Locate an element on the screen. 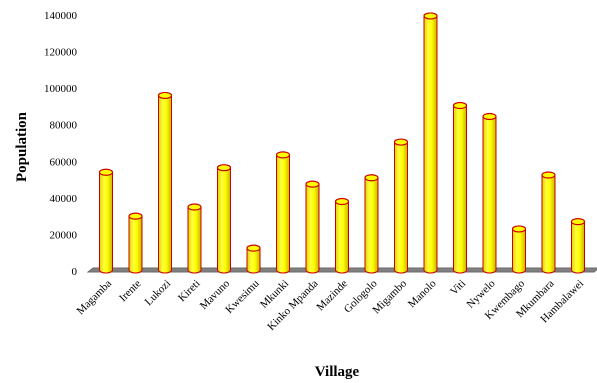 This screenshot has width=597, height=383. y-tick-label: 140000 is located at coordinates (61, 16).